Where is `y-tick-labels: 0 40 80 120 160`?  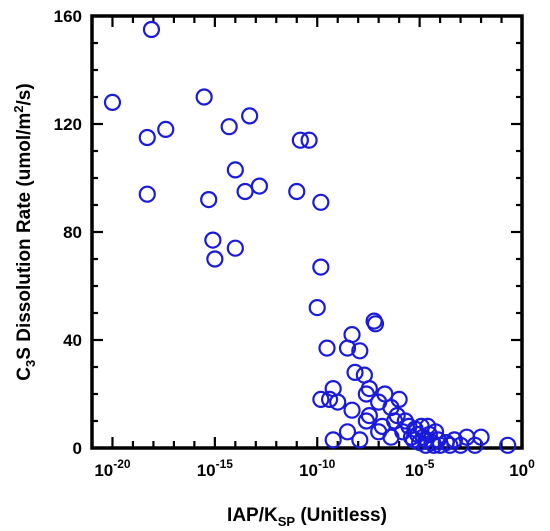
y-tick-labels: 0 40 80 120 160 is located at coordinates (68, 232).